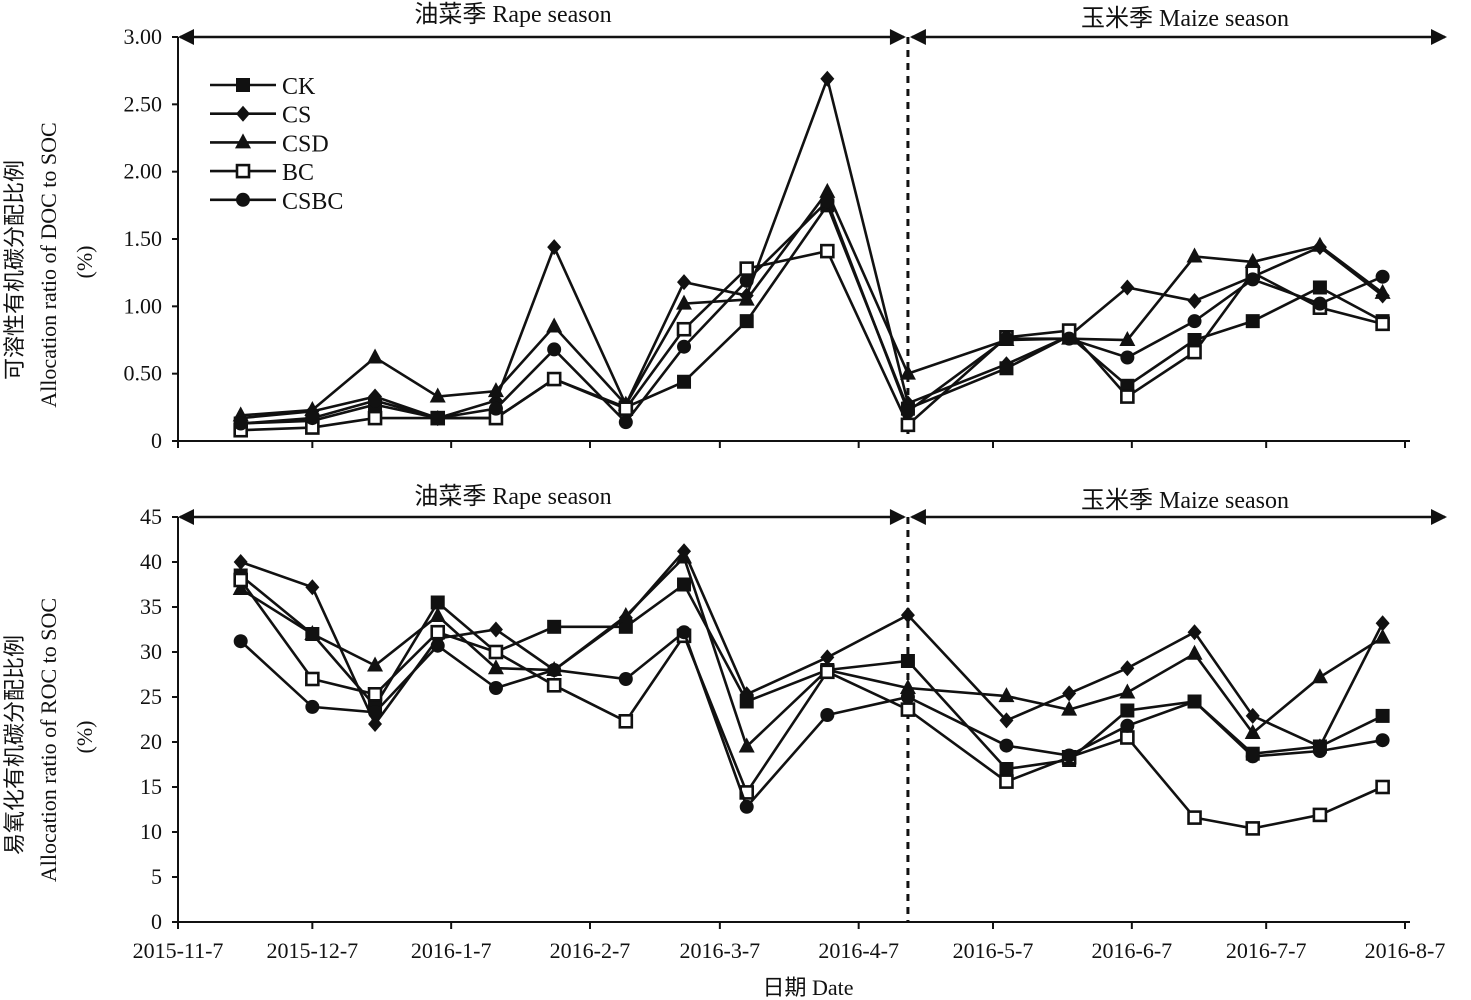 The image size is (1471, 1000). Describe the element at coordinates (156, 876) in the screenshot. I see `y-tick-label: 5` at that location.